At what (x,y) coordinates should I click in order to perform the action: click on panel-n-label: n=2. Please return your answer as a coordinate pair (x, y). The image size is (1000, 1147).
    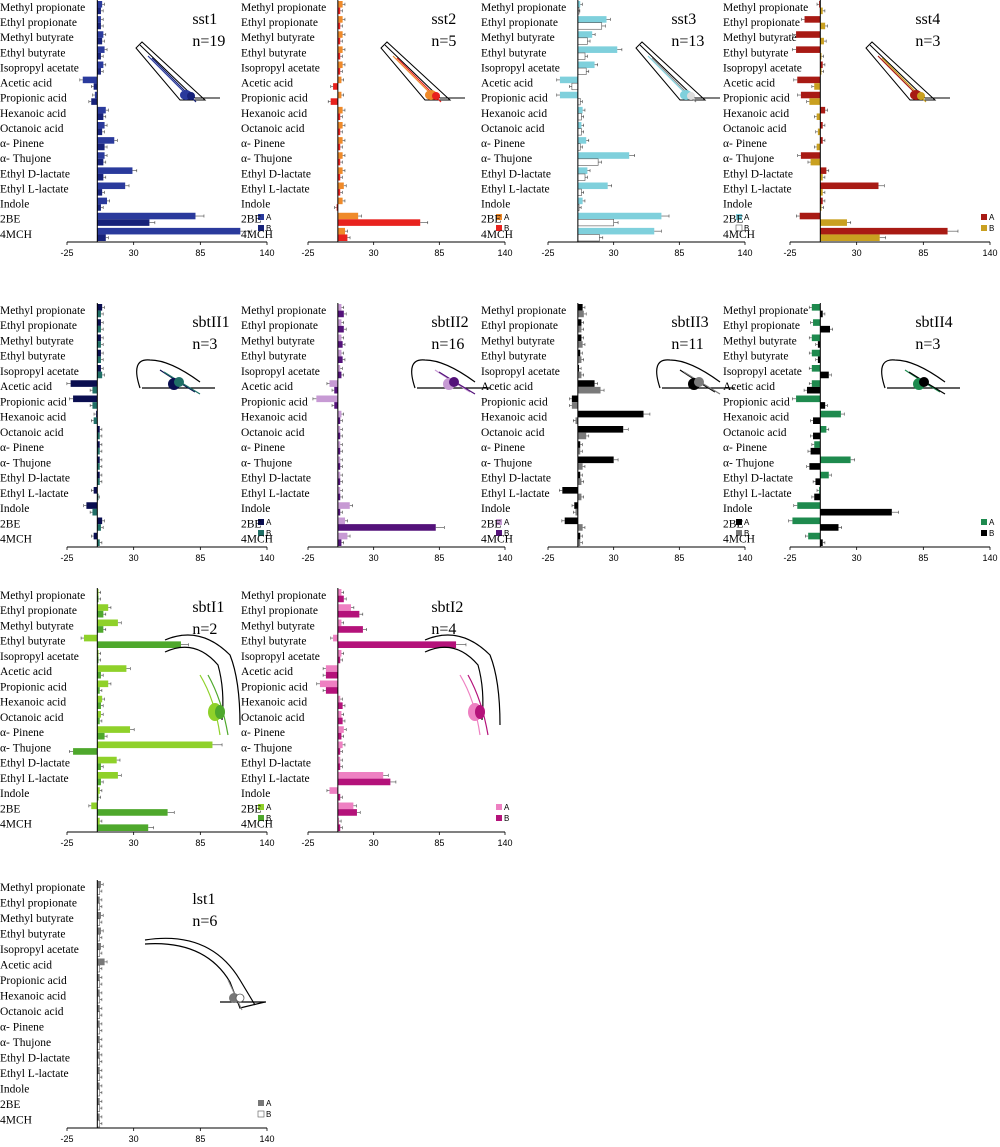
    Looking at the image, I should click on (204, 629).